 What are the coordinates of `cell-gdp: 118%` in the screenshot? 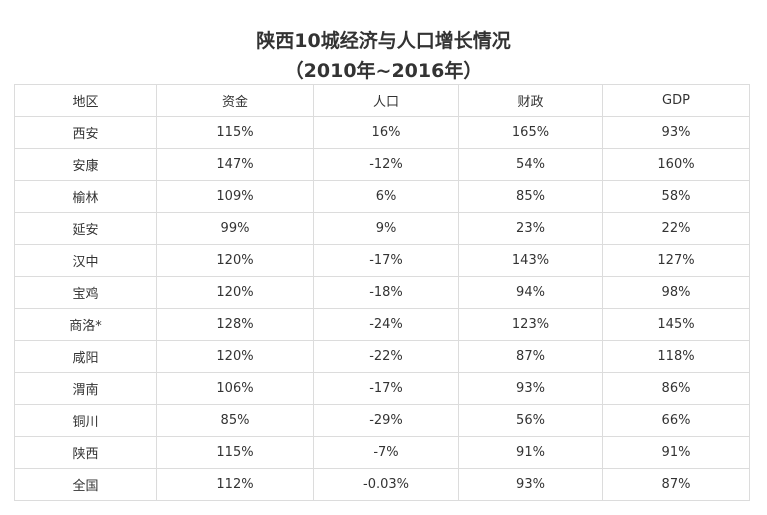 It's located at (676, 356).